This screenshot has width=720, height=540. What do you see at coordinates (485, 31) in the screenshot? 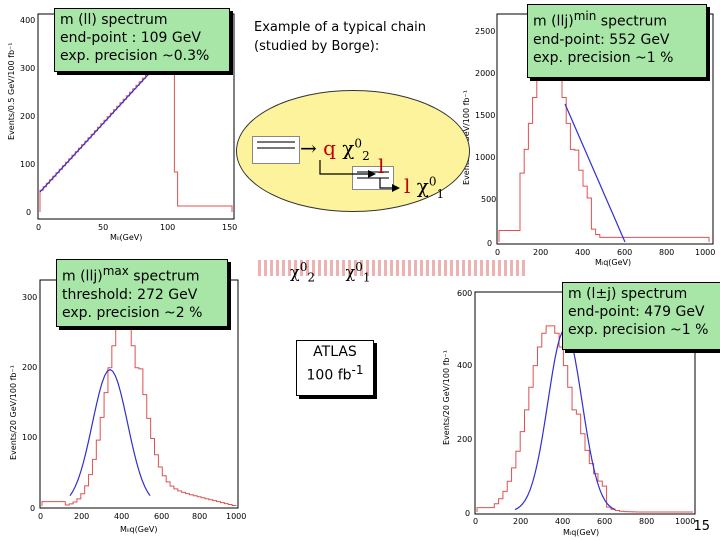
I see `mllj-min-ytick-2500: 2500` at bounding box center [485, 31].